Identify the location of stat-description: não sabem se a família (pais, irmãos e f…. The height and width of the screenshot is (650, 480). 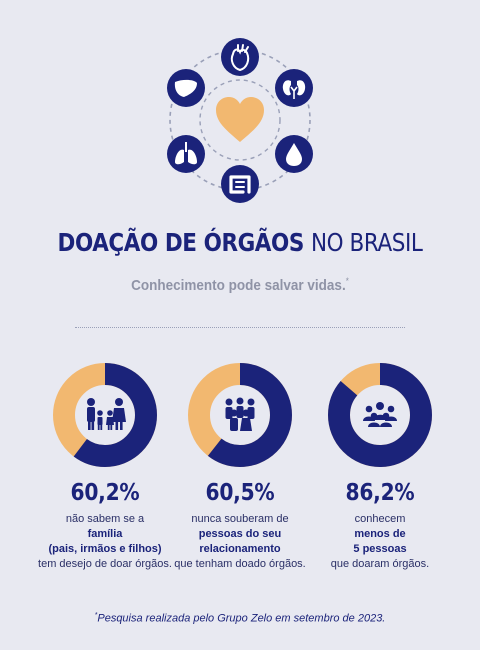
(105, 542).